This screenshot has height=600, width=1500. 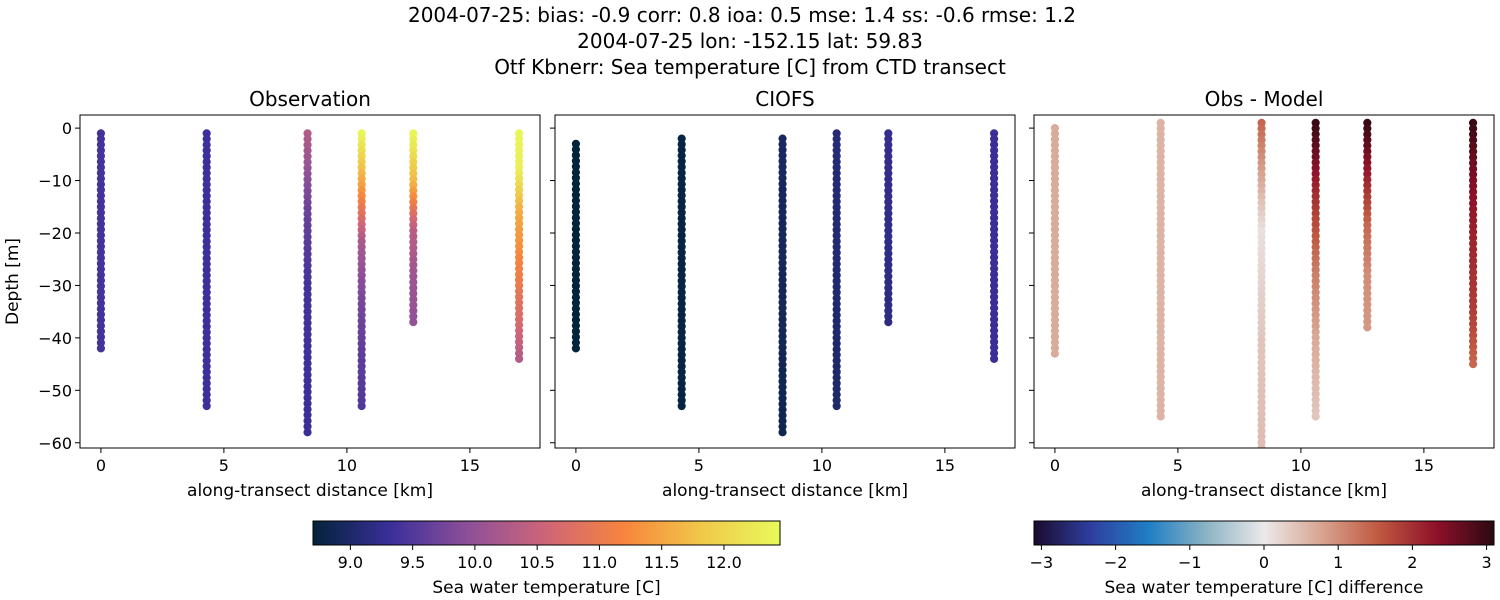 I want to click on colorbar-tick-label: 9.0, so click(x=350, y=562).